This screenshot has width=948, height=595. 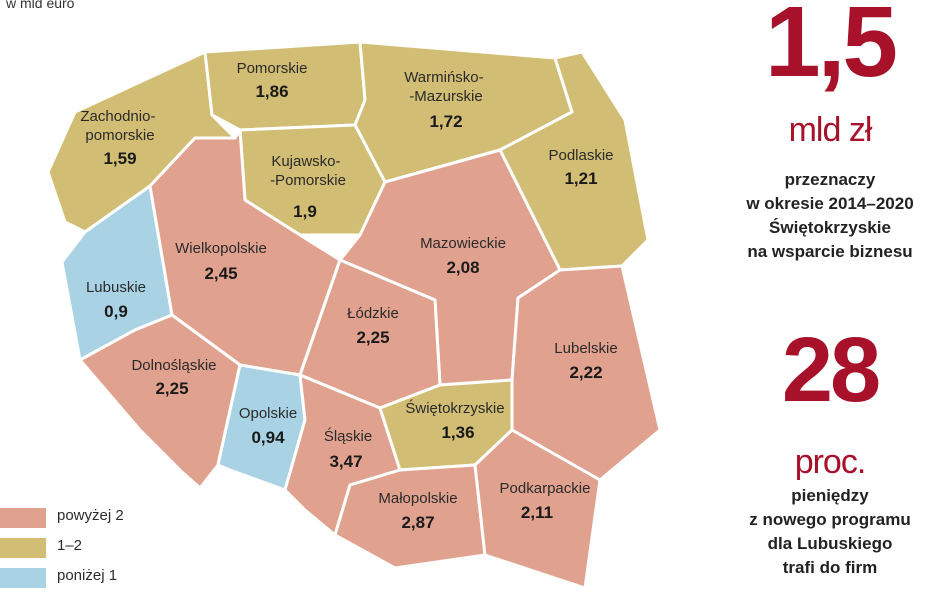 I want to click on label-kujawsko-pomorskie-name: Kujawsko- -Pomorskie, so click(x=308, y=171).